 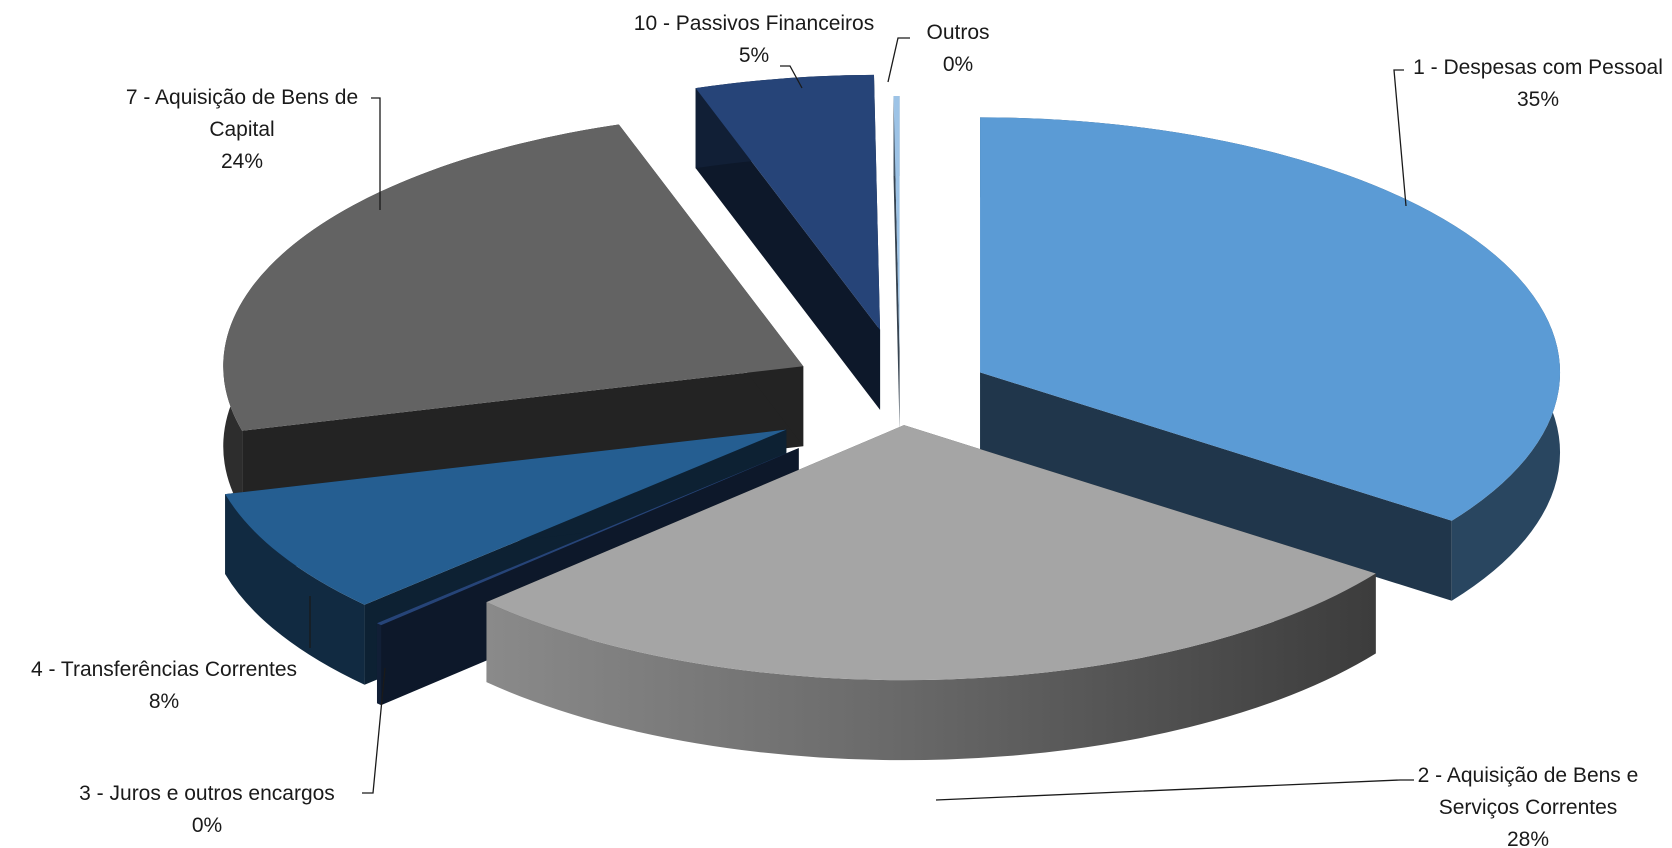 I want to click on label-bens-servicos-line1: 2 - Aquisição de Bens e, so click(x=1528, y=775).